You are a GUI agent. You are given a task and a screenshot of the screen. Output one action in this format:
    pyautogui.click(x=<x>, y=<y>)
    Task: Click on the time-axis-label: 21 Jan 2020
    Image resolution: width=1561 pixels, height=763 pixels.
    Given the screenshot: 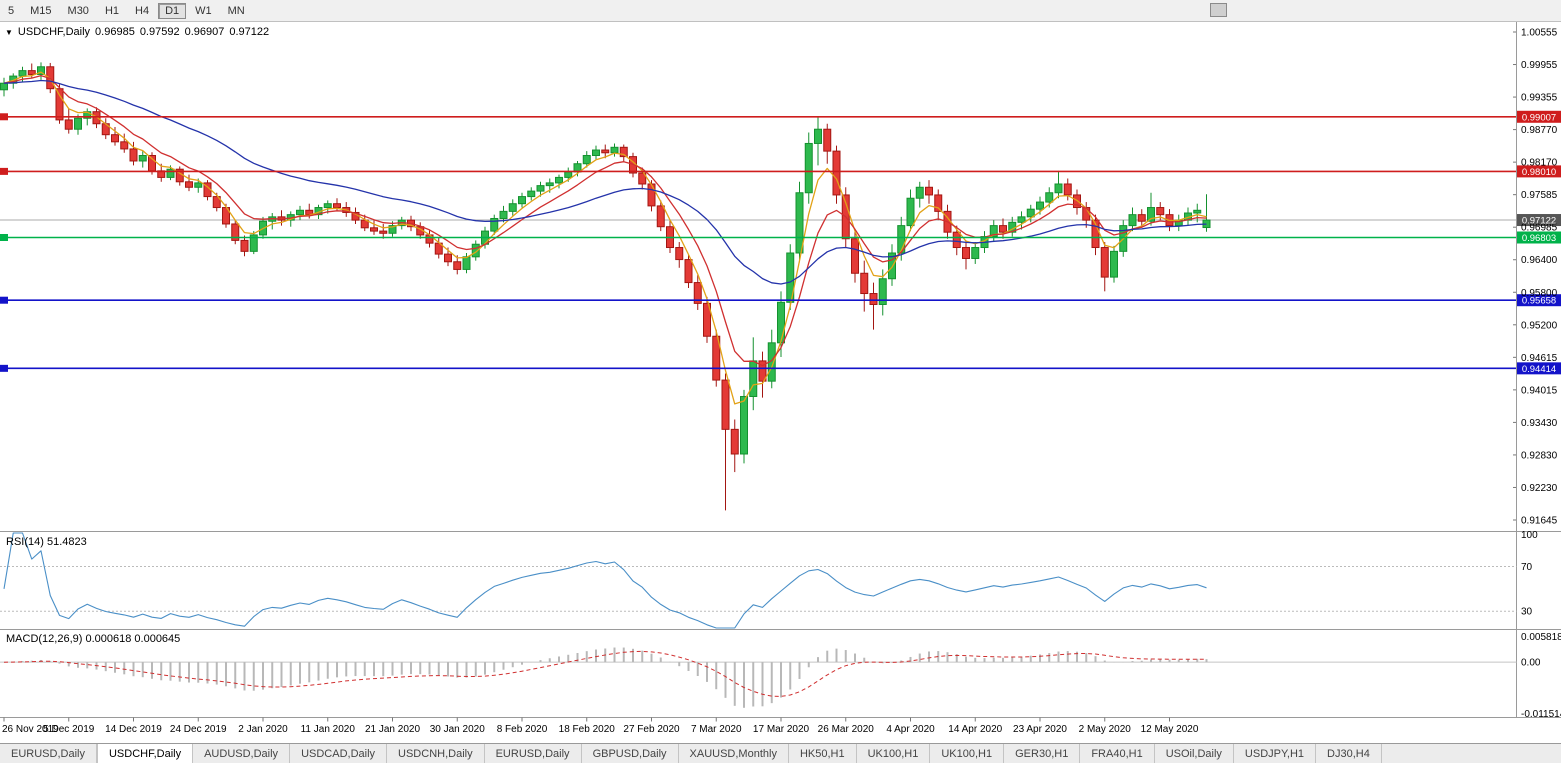 What is the action you would take?
    pyautogui.click(x=392, y=729)
    